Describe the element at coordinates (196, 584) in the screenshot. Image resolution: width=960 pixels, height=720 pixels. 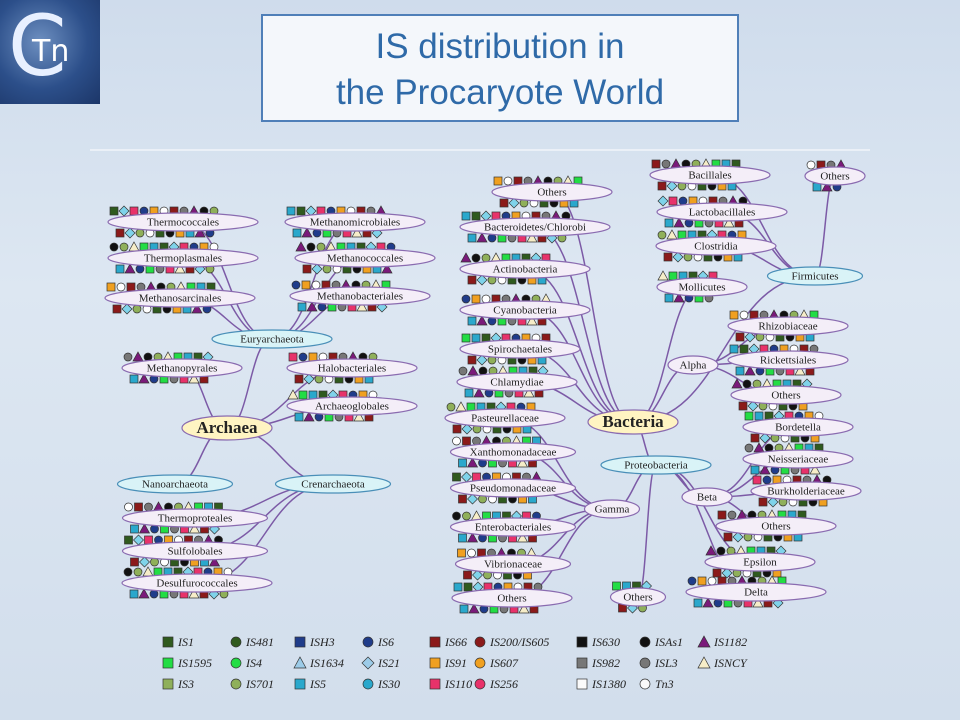
I see `node-label: Desulfurococcales` at that location.